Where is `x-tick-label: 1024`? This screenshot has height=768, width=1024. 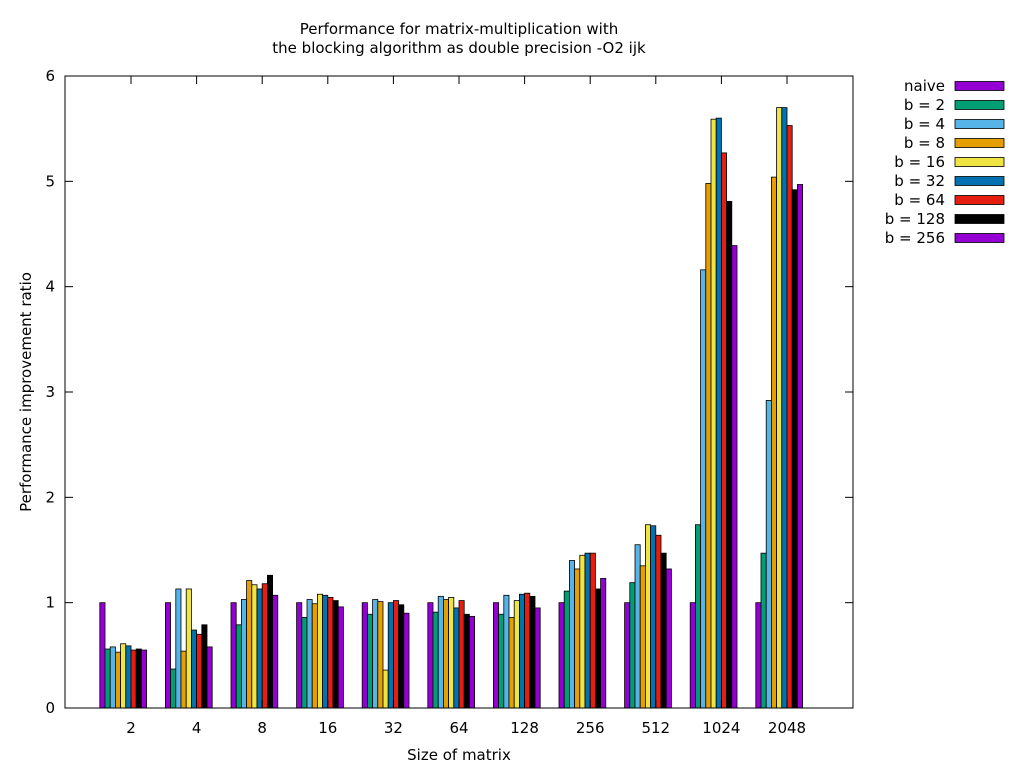 x-tick-label: 1024 is located at coordinates (721, 728).